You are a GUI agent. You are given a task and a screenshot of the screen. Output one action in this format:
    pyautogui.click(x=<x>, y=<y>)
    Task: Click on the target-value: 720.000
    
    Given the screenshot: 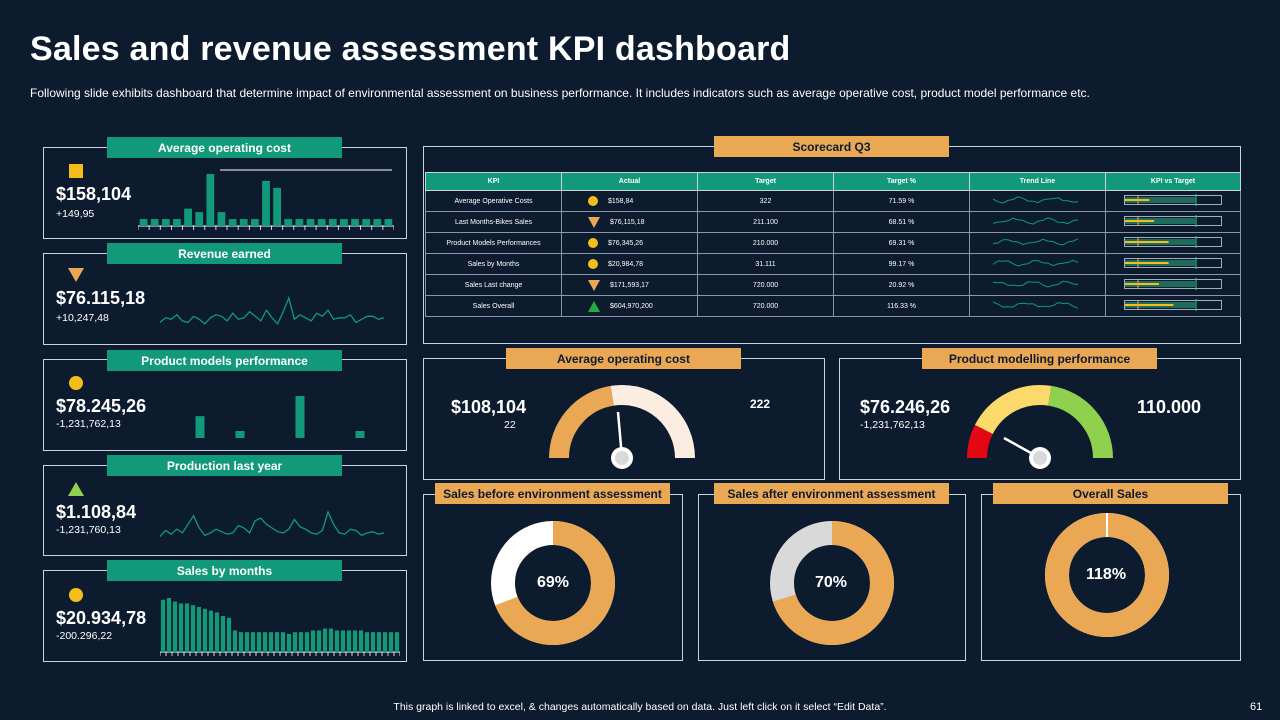 What is the action you would take?
    pyautogui.click(x=765, y=285)
    